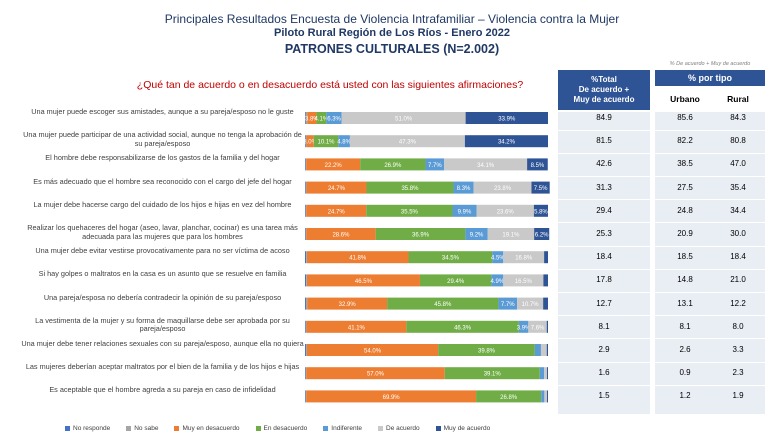 The height and width of the screenshot is (440, 784). I want to click on bar-data-label: 39.1%, so click(493, 375).